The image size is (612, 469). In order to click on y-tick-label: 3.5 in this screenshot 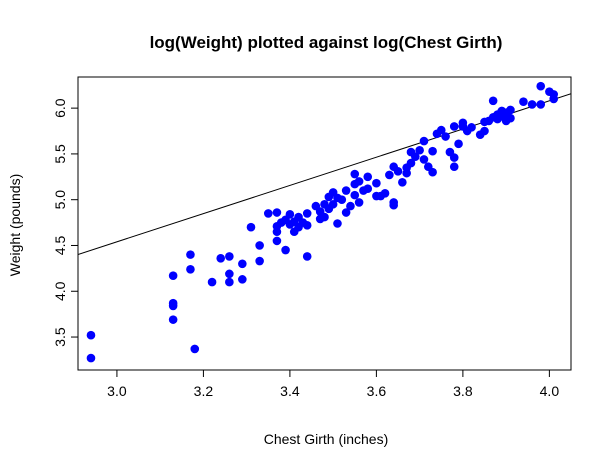, I will do `click(60, 337)`.